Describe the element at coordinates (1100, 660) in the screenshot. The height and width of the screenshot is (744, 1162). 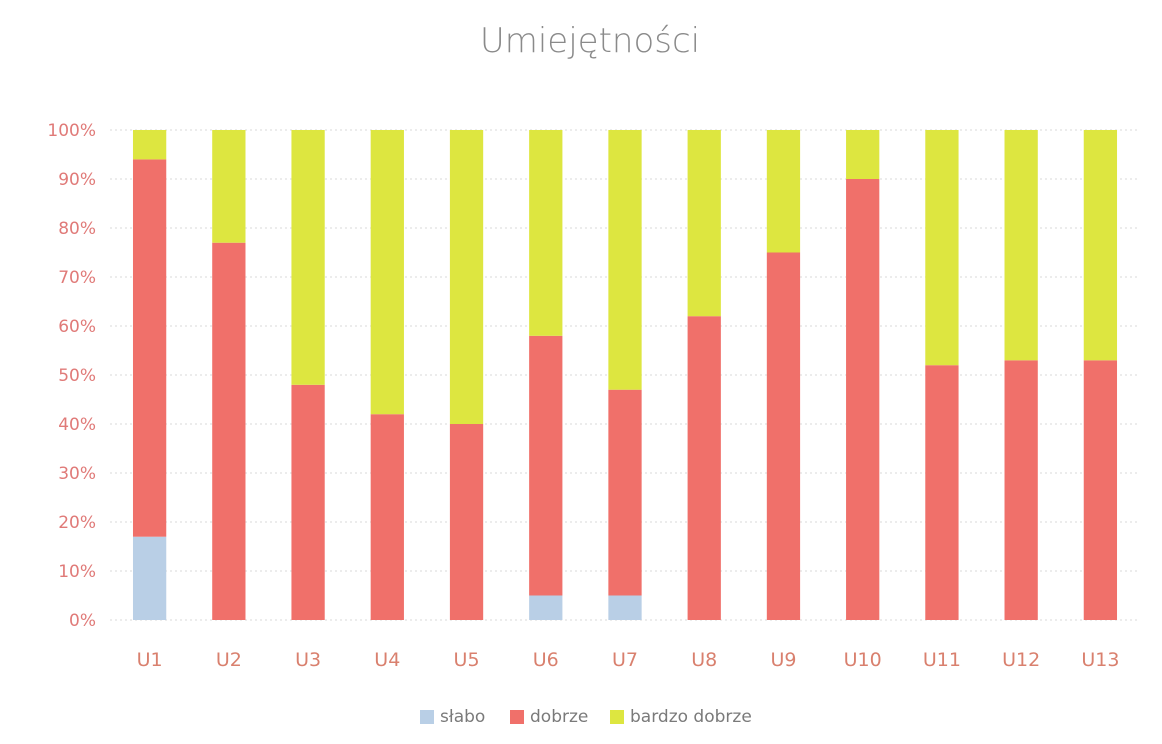
I see `x-category-label: U13` at that location.